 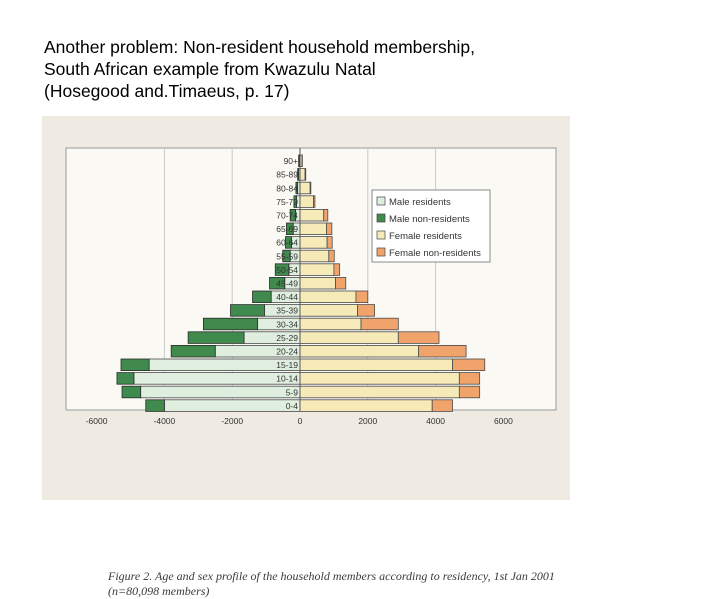 What do you see at coordinates (435, 253) in the screenshot?
I see `legend-entry: Female non-residents` at bounding box center [435, 253].